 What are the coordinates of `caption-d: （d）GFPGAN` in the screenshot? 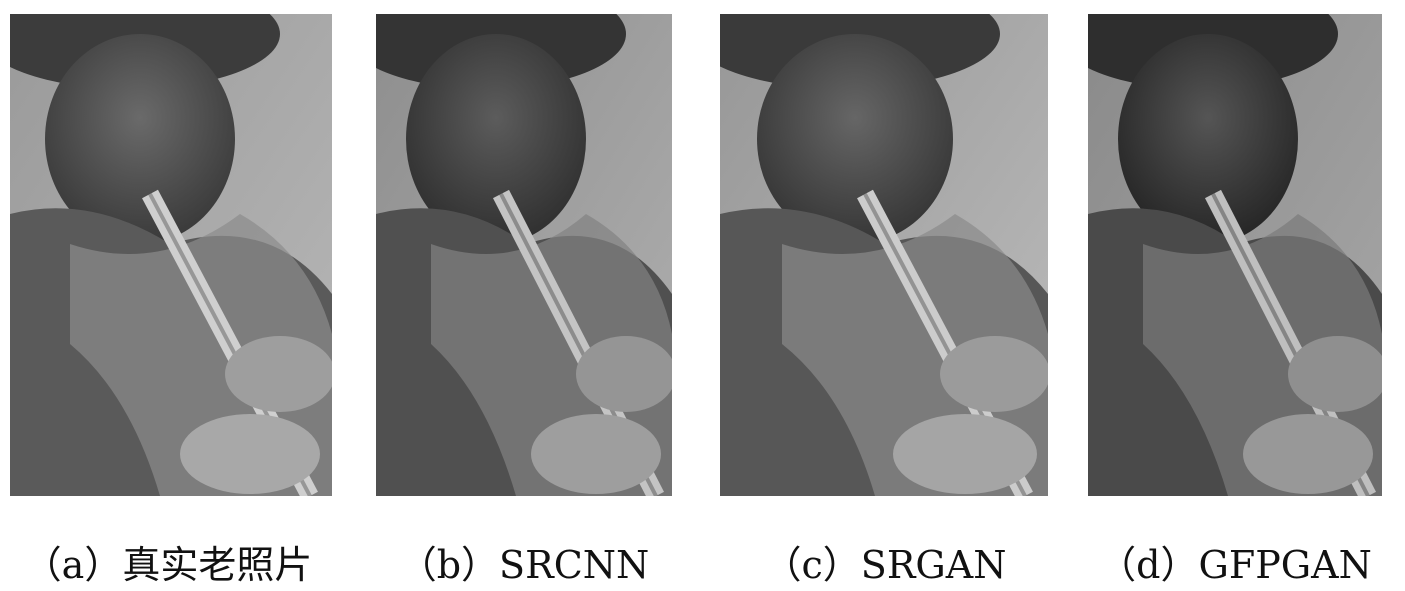 It's located at (1235, 565).